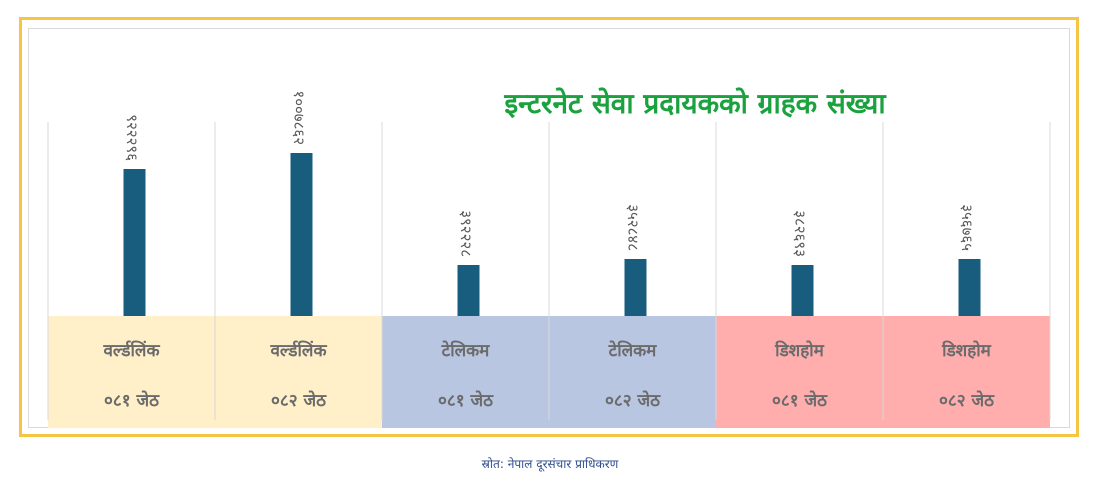  I want to click on data-label: ३८२६९३, so click(800, 233).